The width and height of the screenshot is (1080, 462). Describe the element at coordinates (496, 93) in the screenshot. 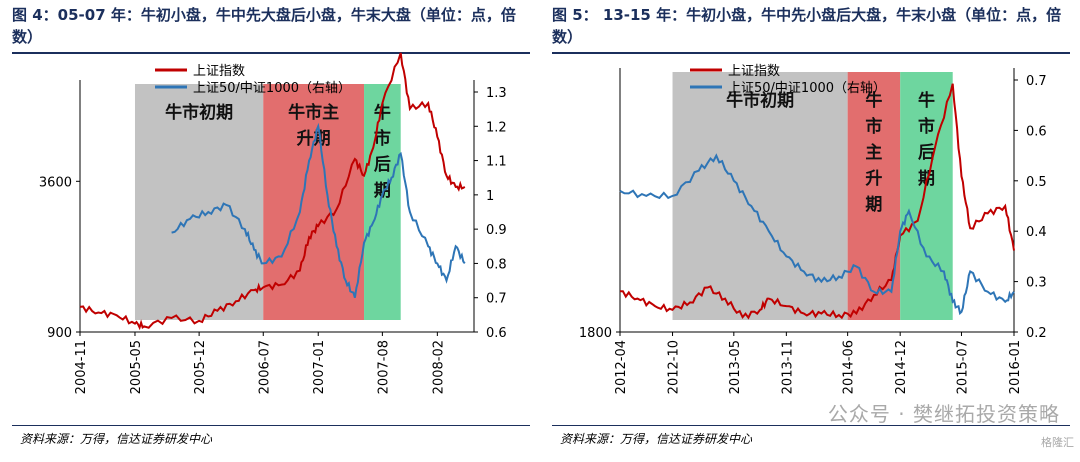

I see `right-tick-label: 1.3` at that location.